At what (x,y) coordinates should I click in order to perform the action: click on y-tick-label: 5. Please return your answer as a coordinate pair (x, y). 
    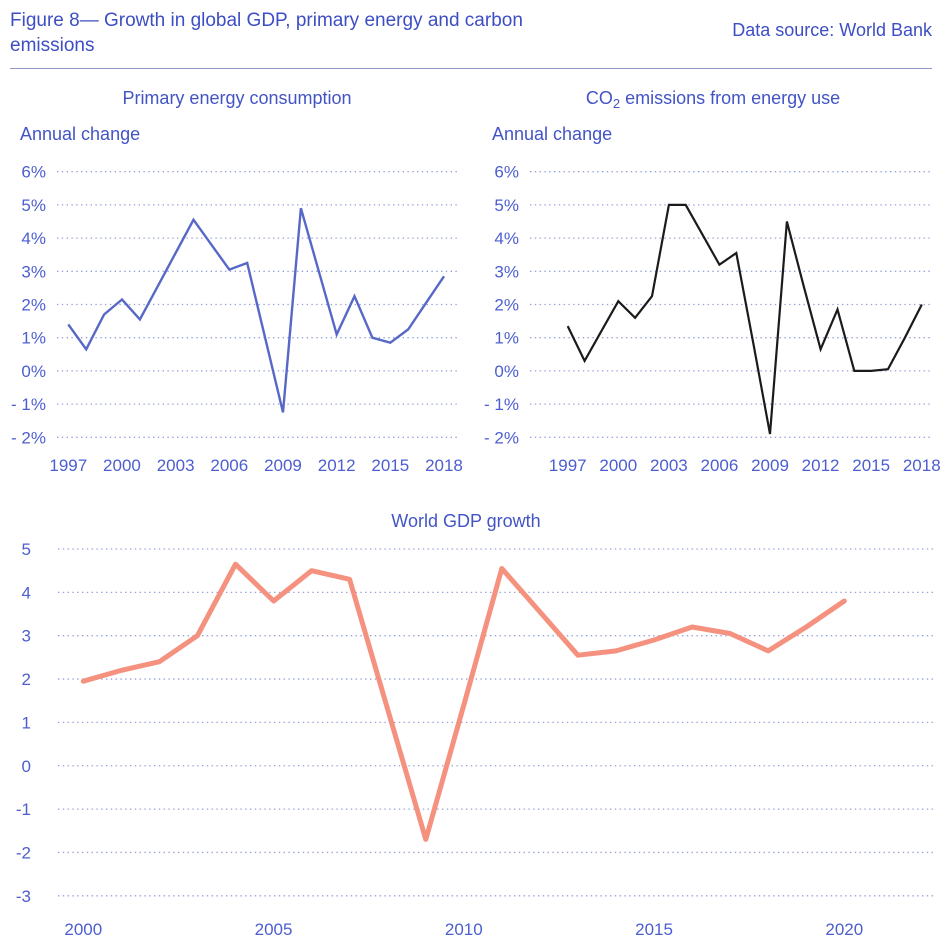
    Looking at the image, I should click on (26, 549).